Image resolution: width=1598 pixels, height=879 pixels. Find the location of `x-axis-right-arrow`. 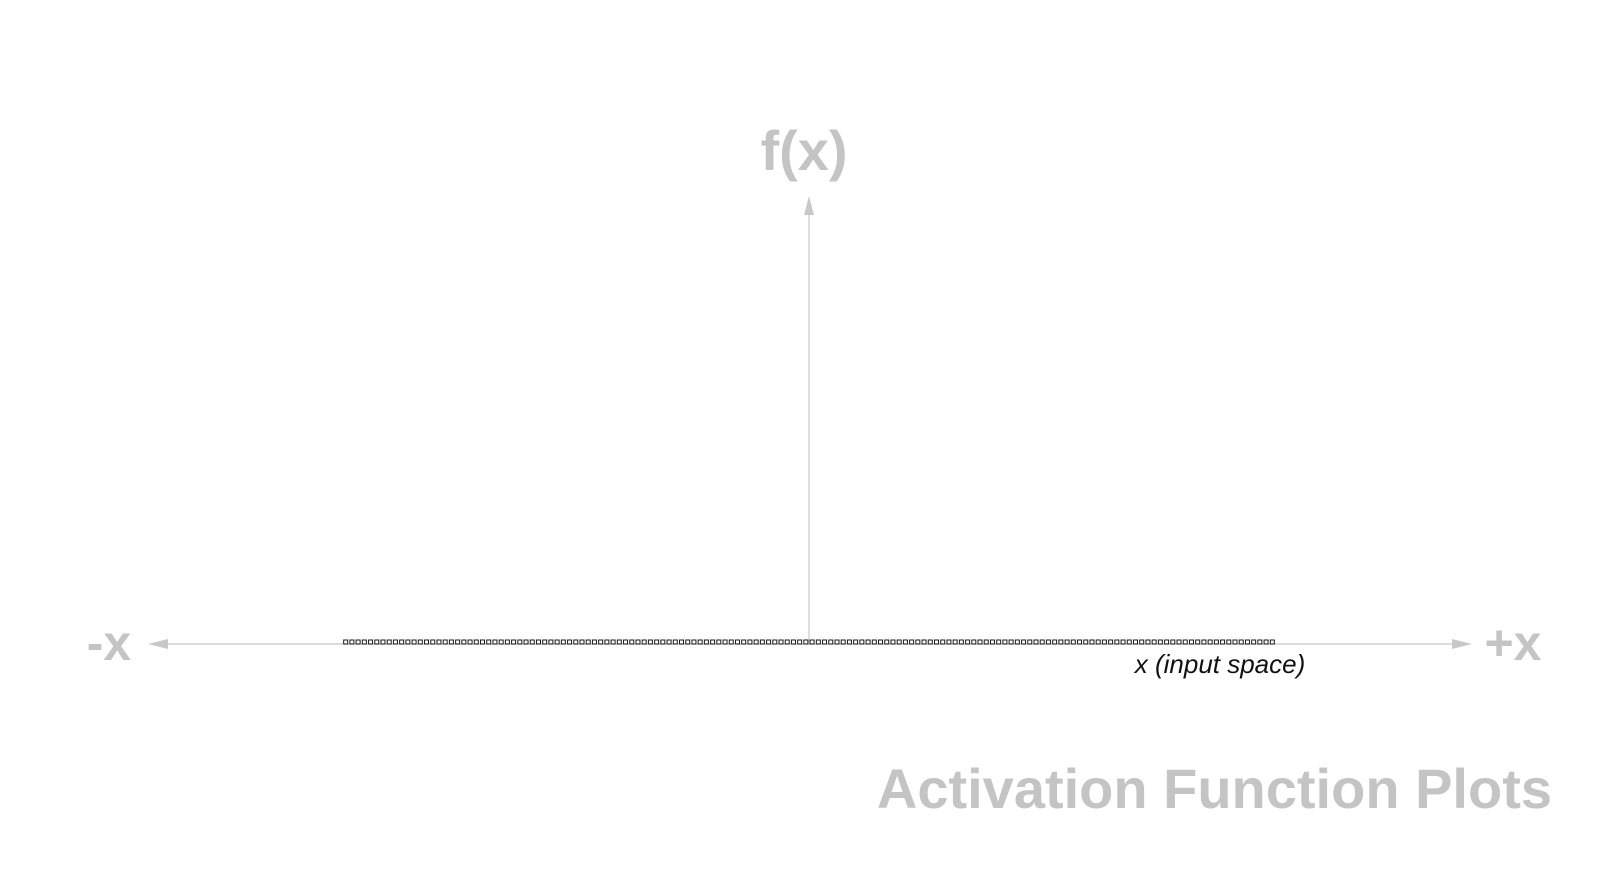

x-axis-right-arrow is located at coordinates (1462, 644).